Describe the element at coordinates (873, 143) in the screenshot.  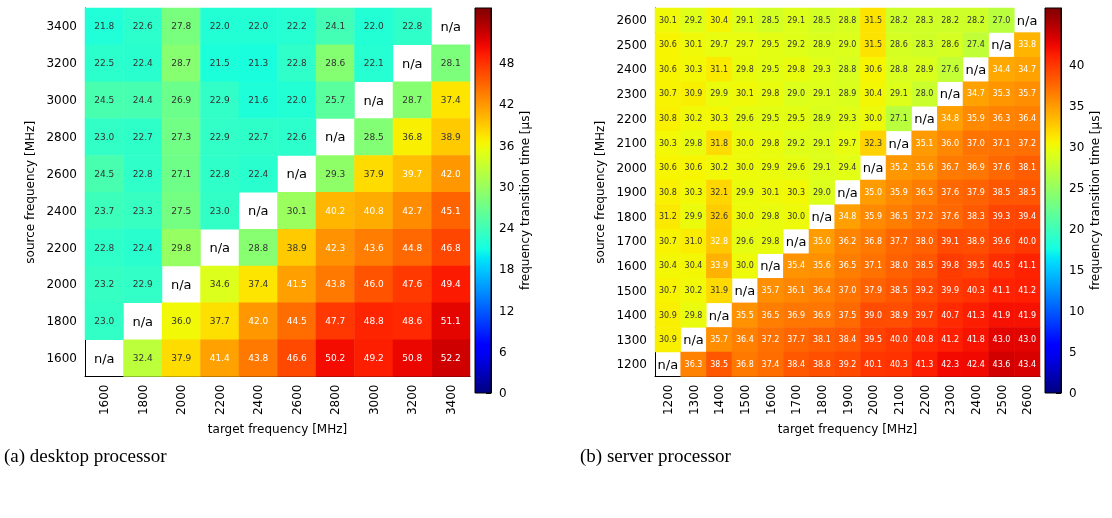
I see `data-label: 32.3` at that location.